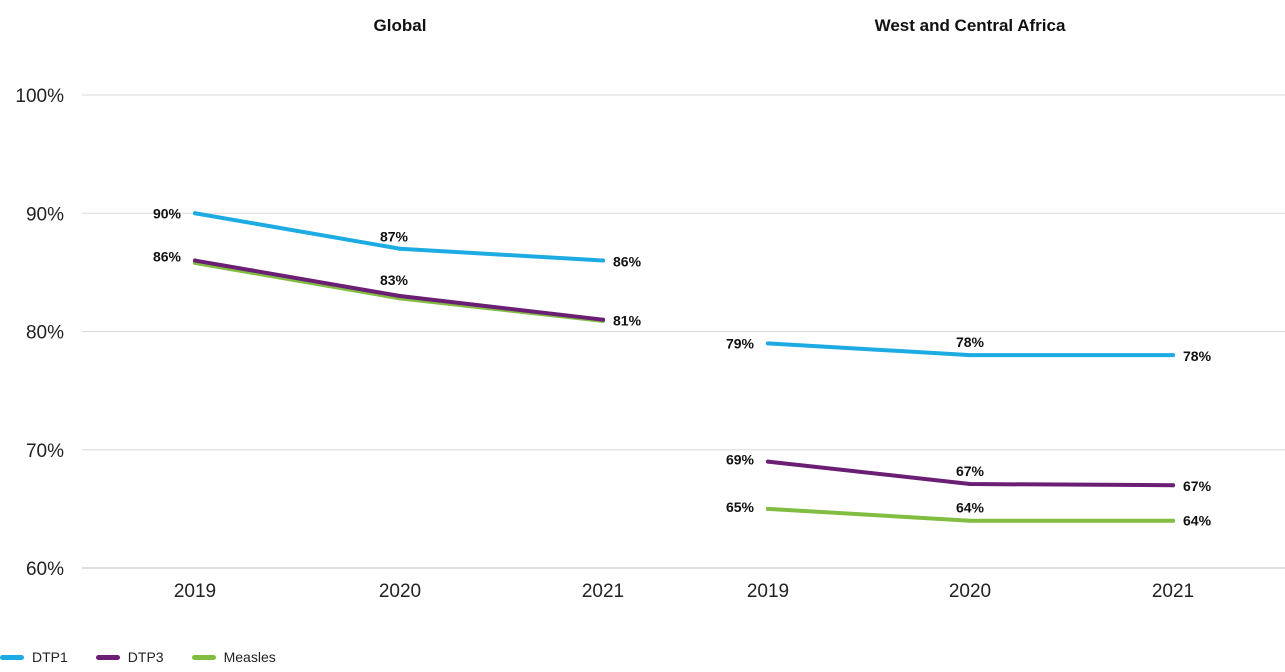  I want to click on y-tick-label-80: 80%, so click(45, 333).